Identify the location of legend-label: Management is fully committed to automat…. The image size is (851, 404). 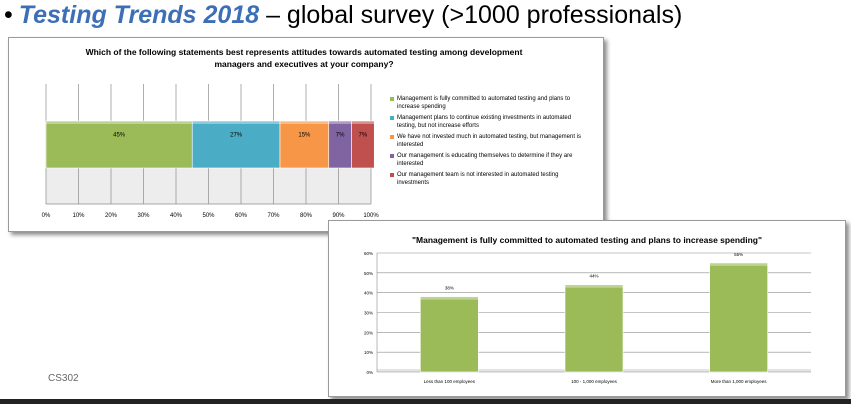
(484, 103).